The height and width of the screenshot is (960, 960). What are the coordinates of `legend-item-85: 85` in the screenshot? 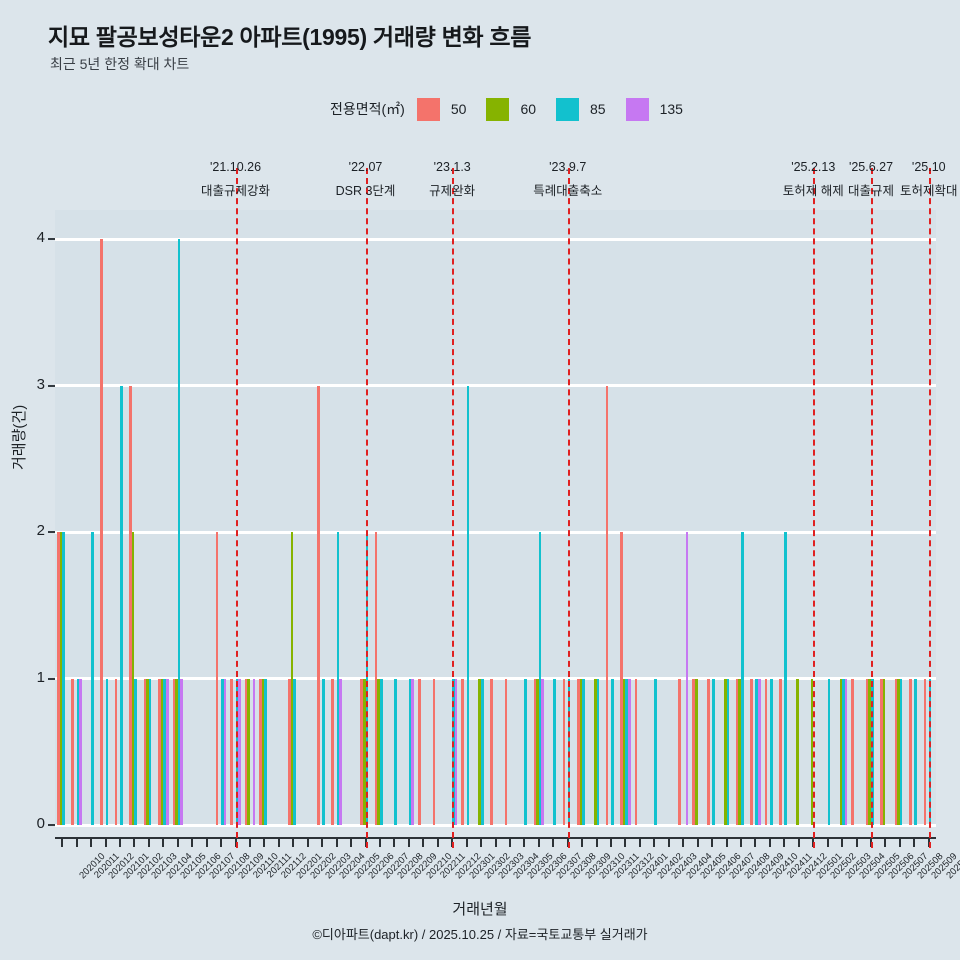 It's located at (588, 109).